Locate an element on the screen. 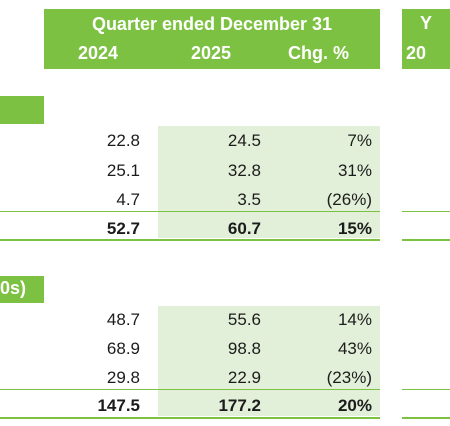  section1-subtotal-rule is located at coordinates (190, 211).